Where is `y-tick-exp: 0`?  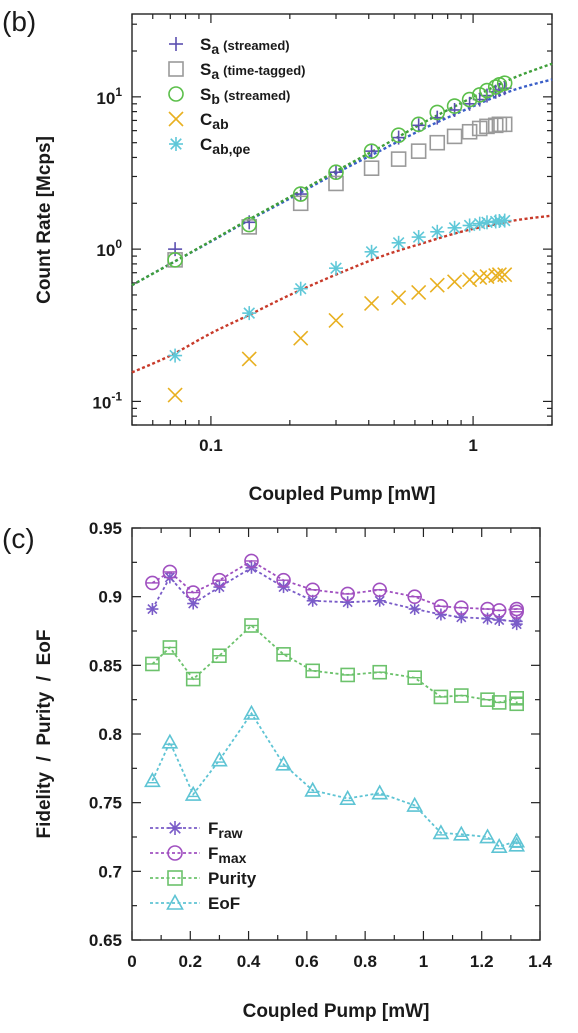 y-tick-exp: 0 is located at coordinates (118, 244).